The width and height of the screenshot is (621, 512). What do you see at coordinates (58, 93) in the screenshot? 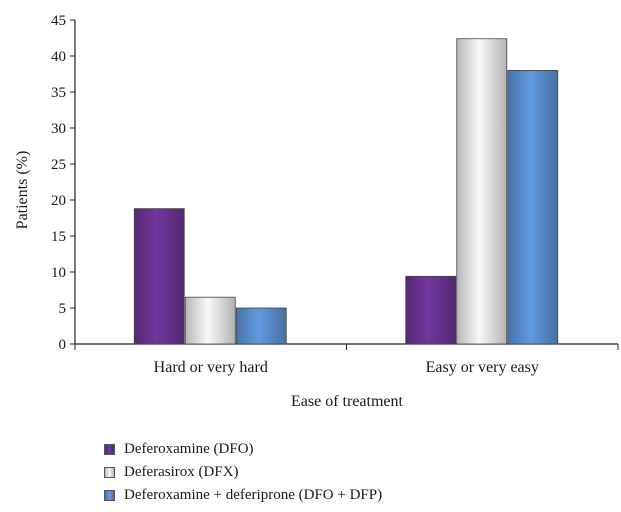
I see `y-tick-label: 35` at bounding box center [58, 93].